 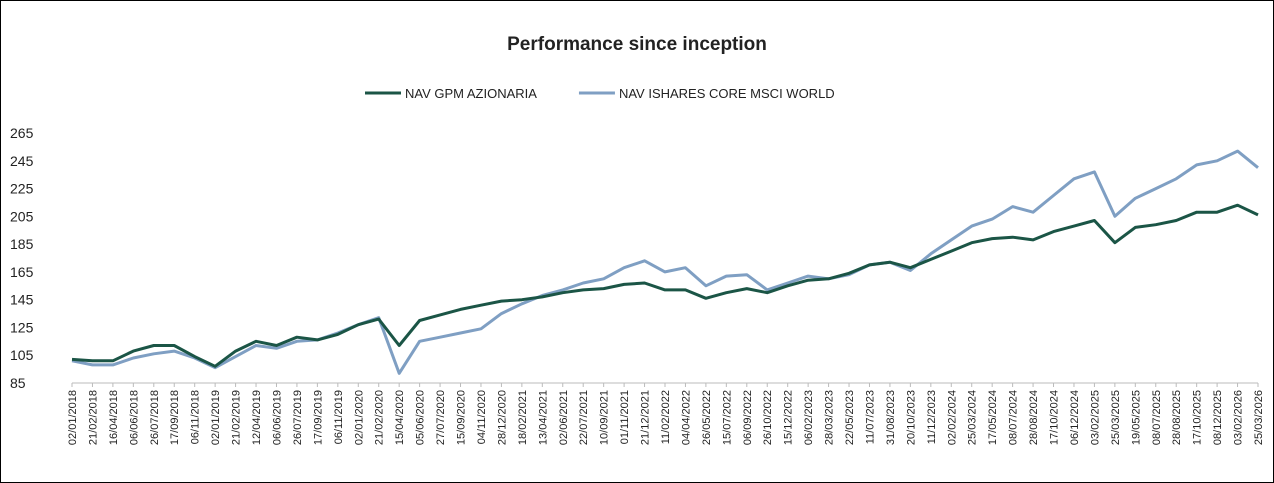 I want to click on x-tick-label: 03/02/2025, so click(x=1095, y=417).